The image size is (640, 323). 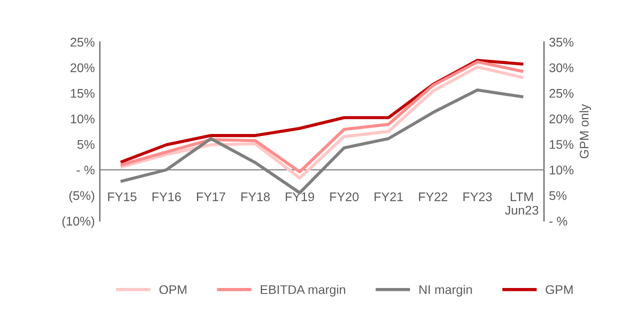 What do you see at coordinates (172, 289) in the screenshot?
I see `legend-label: OPM` at bounding box center [172, 289].